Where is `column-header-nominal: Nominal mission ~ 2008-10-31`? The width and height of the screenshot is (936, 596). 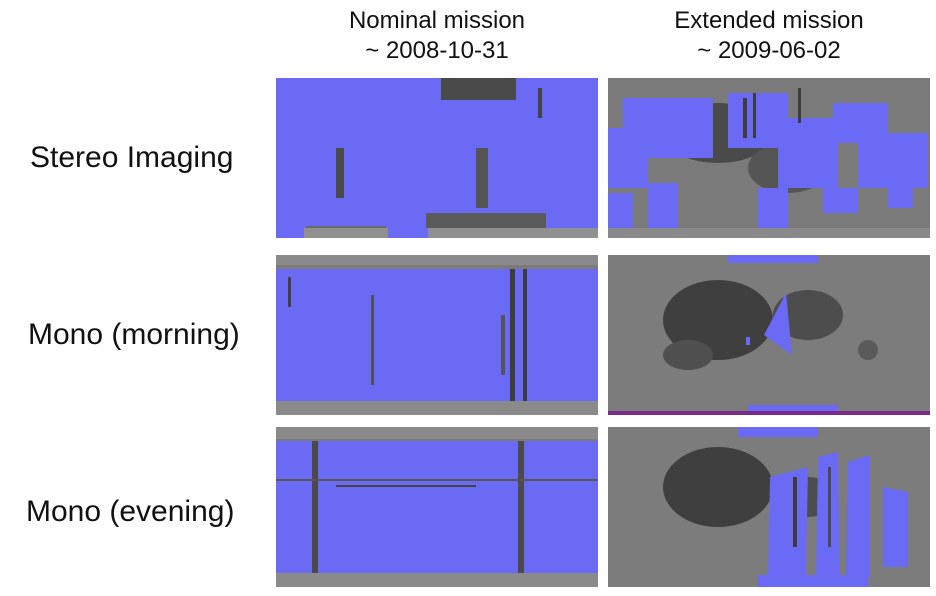 column-header-nominal: Nominal mission ~ 2008-10-31 is located at coordinates (437, 36).